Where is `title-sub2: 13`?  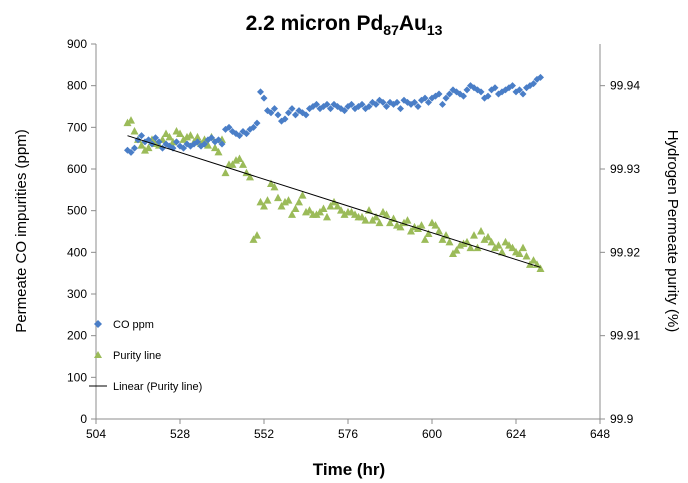
title-sub2: 13 is located at coordinates (435, 30).